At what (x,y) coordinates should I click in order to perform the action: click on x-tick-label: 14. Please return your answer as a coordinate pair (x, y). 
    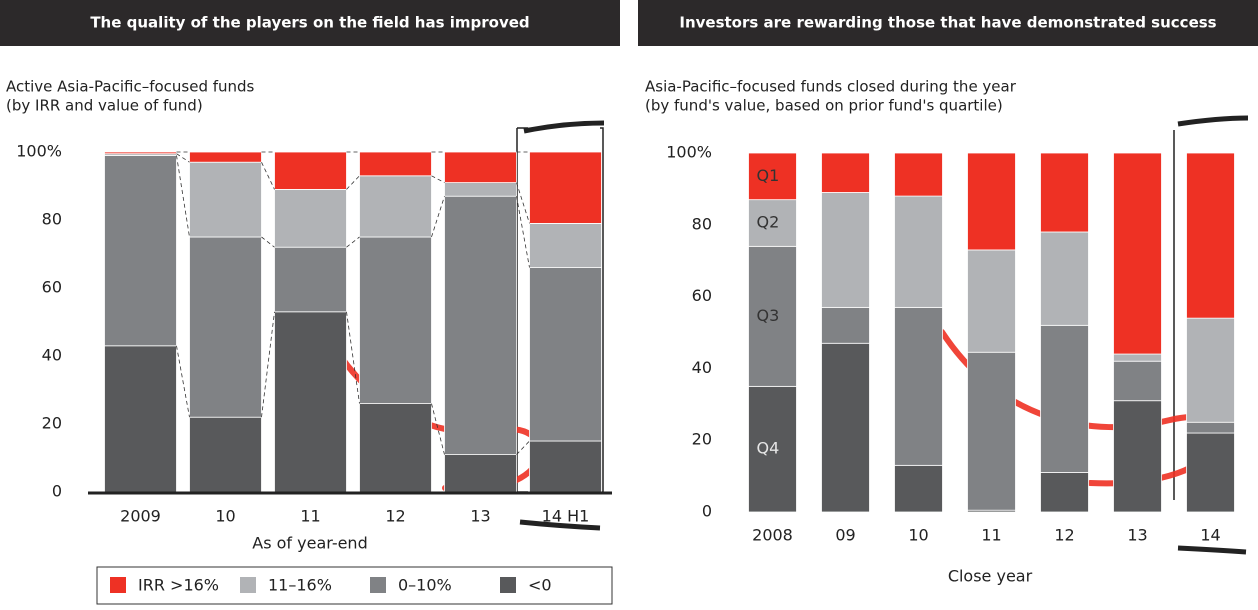
    Looking at the image, I should click on (1210, 535).